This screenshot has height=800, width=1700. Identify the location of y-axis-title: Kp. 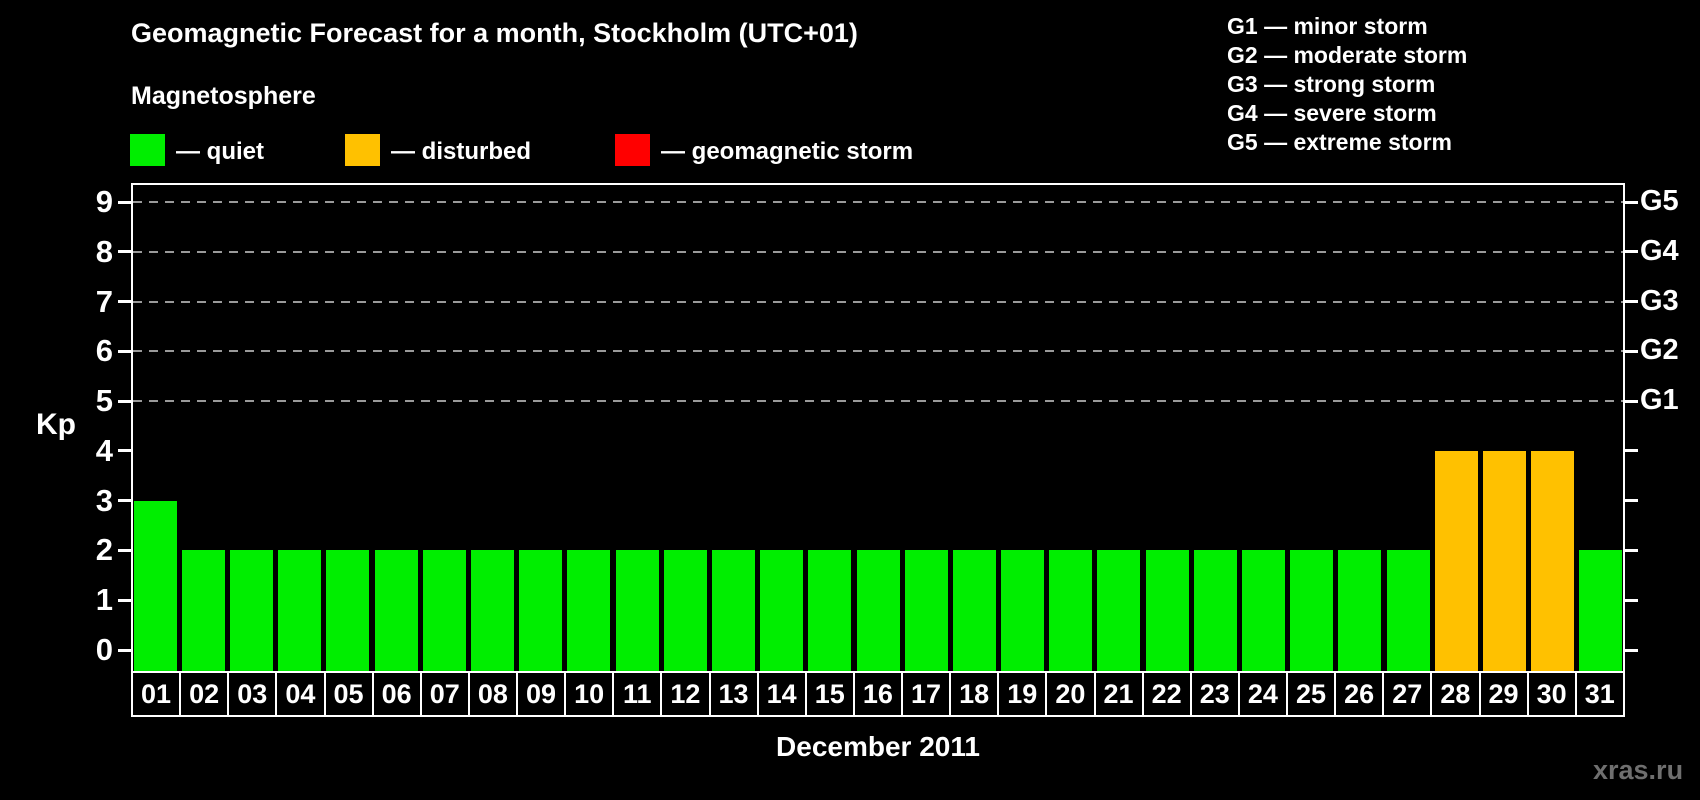
(56, 424).